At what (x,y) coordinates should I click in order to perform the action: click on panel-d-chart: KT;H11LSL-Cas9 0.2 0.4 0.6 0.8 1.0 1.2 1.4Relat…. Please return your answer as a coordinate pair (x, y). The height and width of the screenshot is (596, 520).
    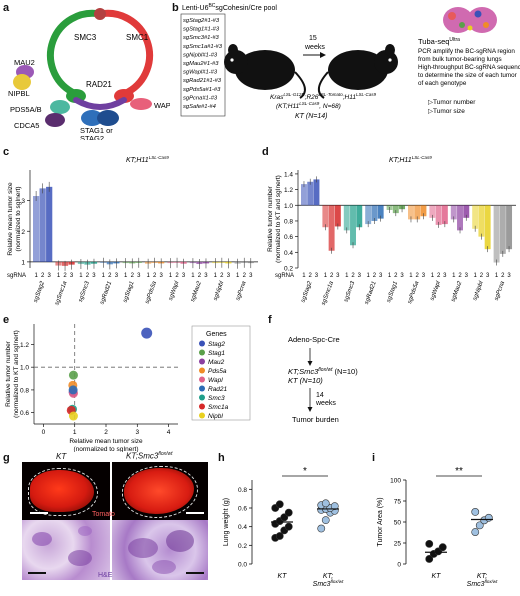
    Looking at the image, I should click on (391, 230).